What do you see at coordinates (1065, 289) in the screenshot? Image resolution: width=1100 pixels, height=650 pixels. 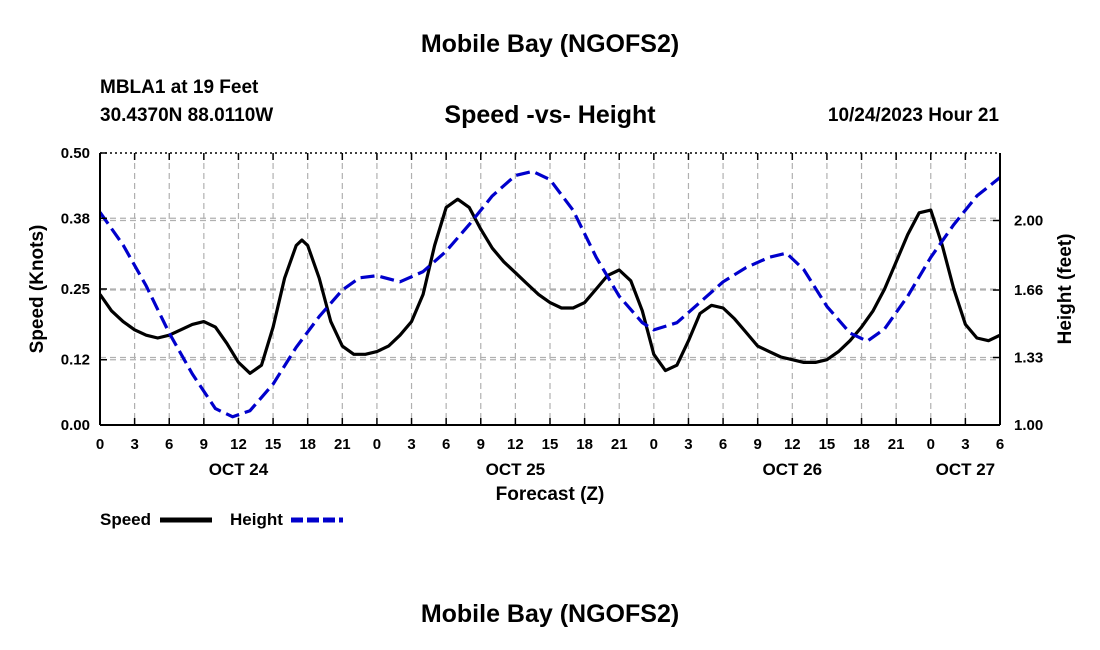 I see `y-axis-right-label: Height (feet)` at bounding box center [1065, 289].